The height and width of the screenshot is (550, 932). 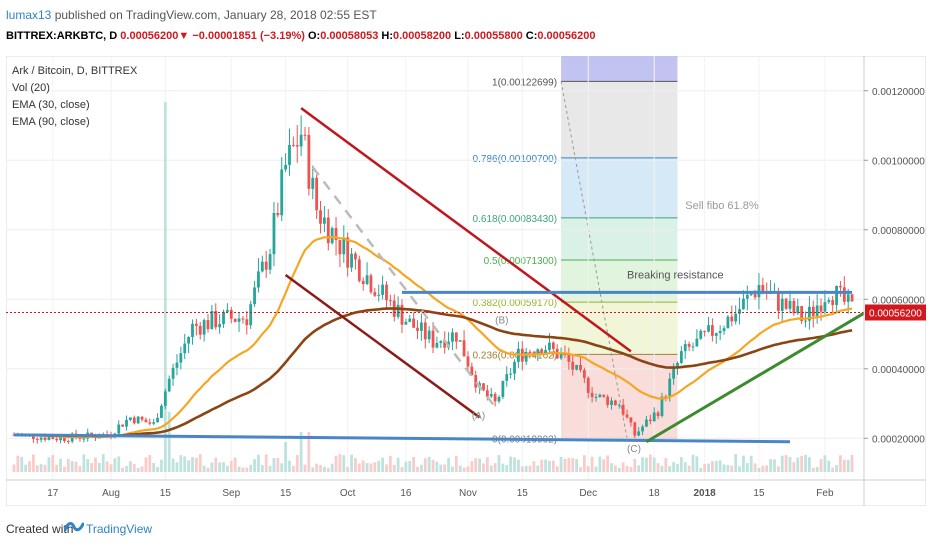 What do you see at coordinates (898, 92) in the screenshot?
I see `y-tick-label: 0.00120000` at bounding box center [898, 92].